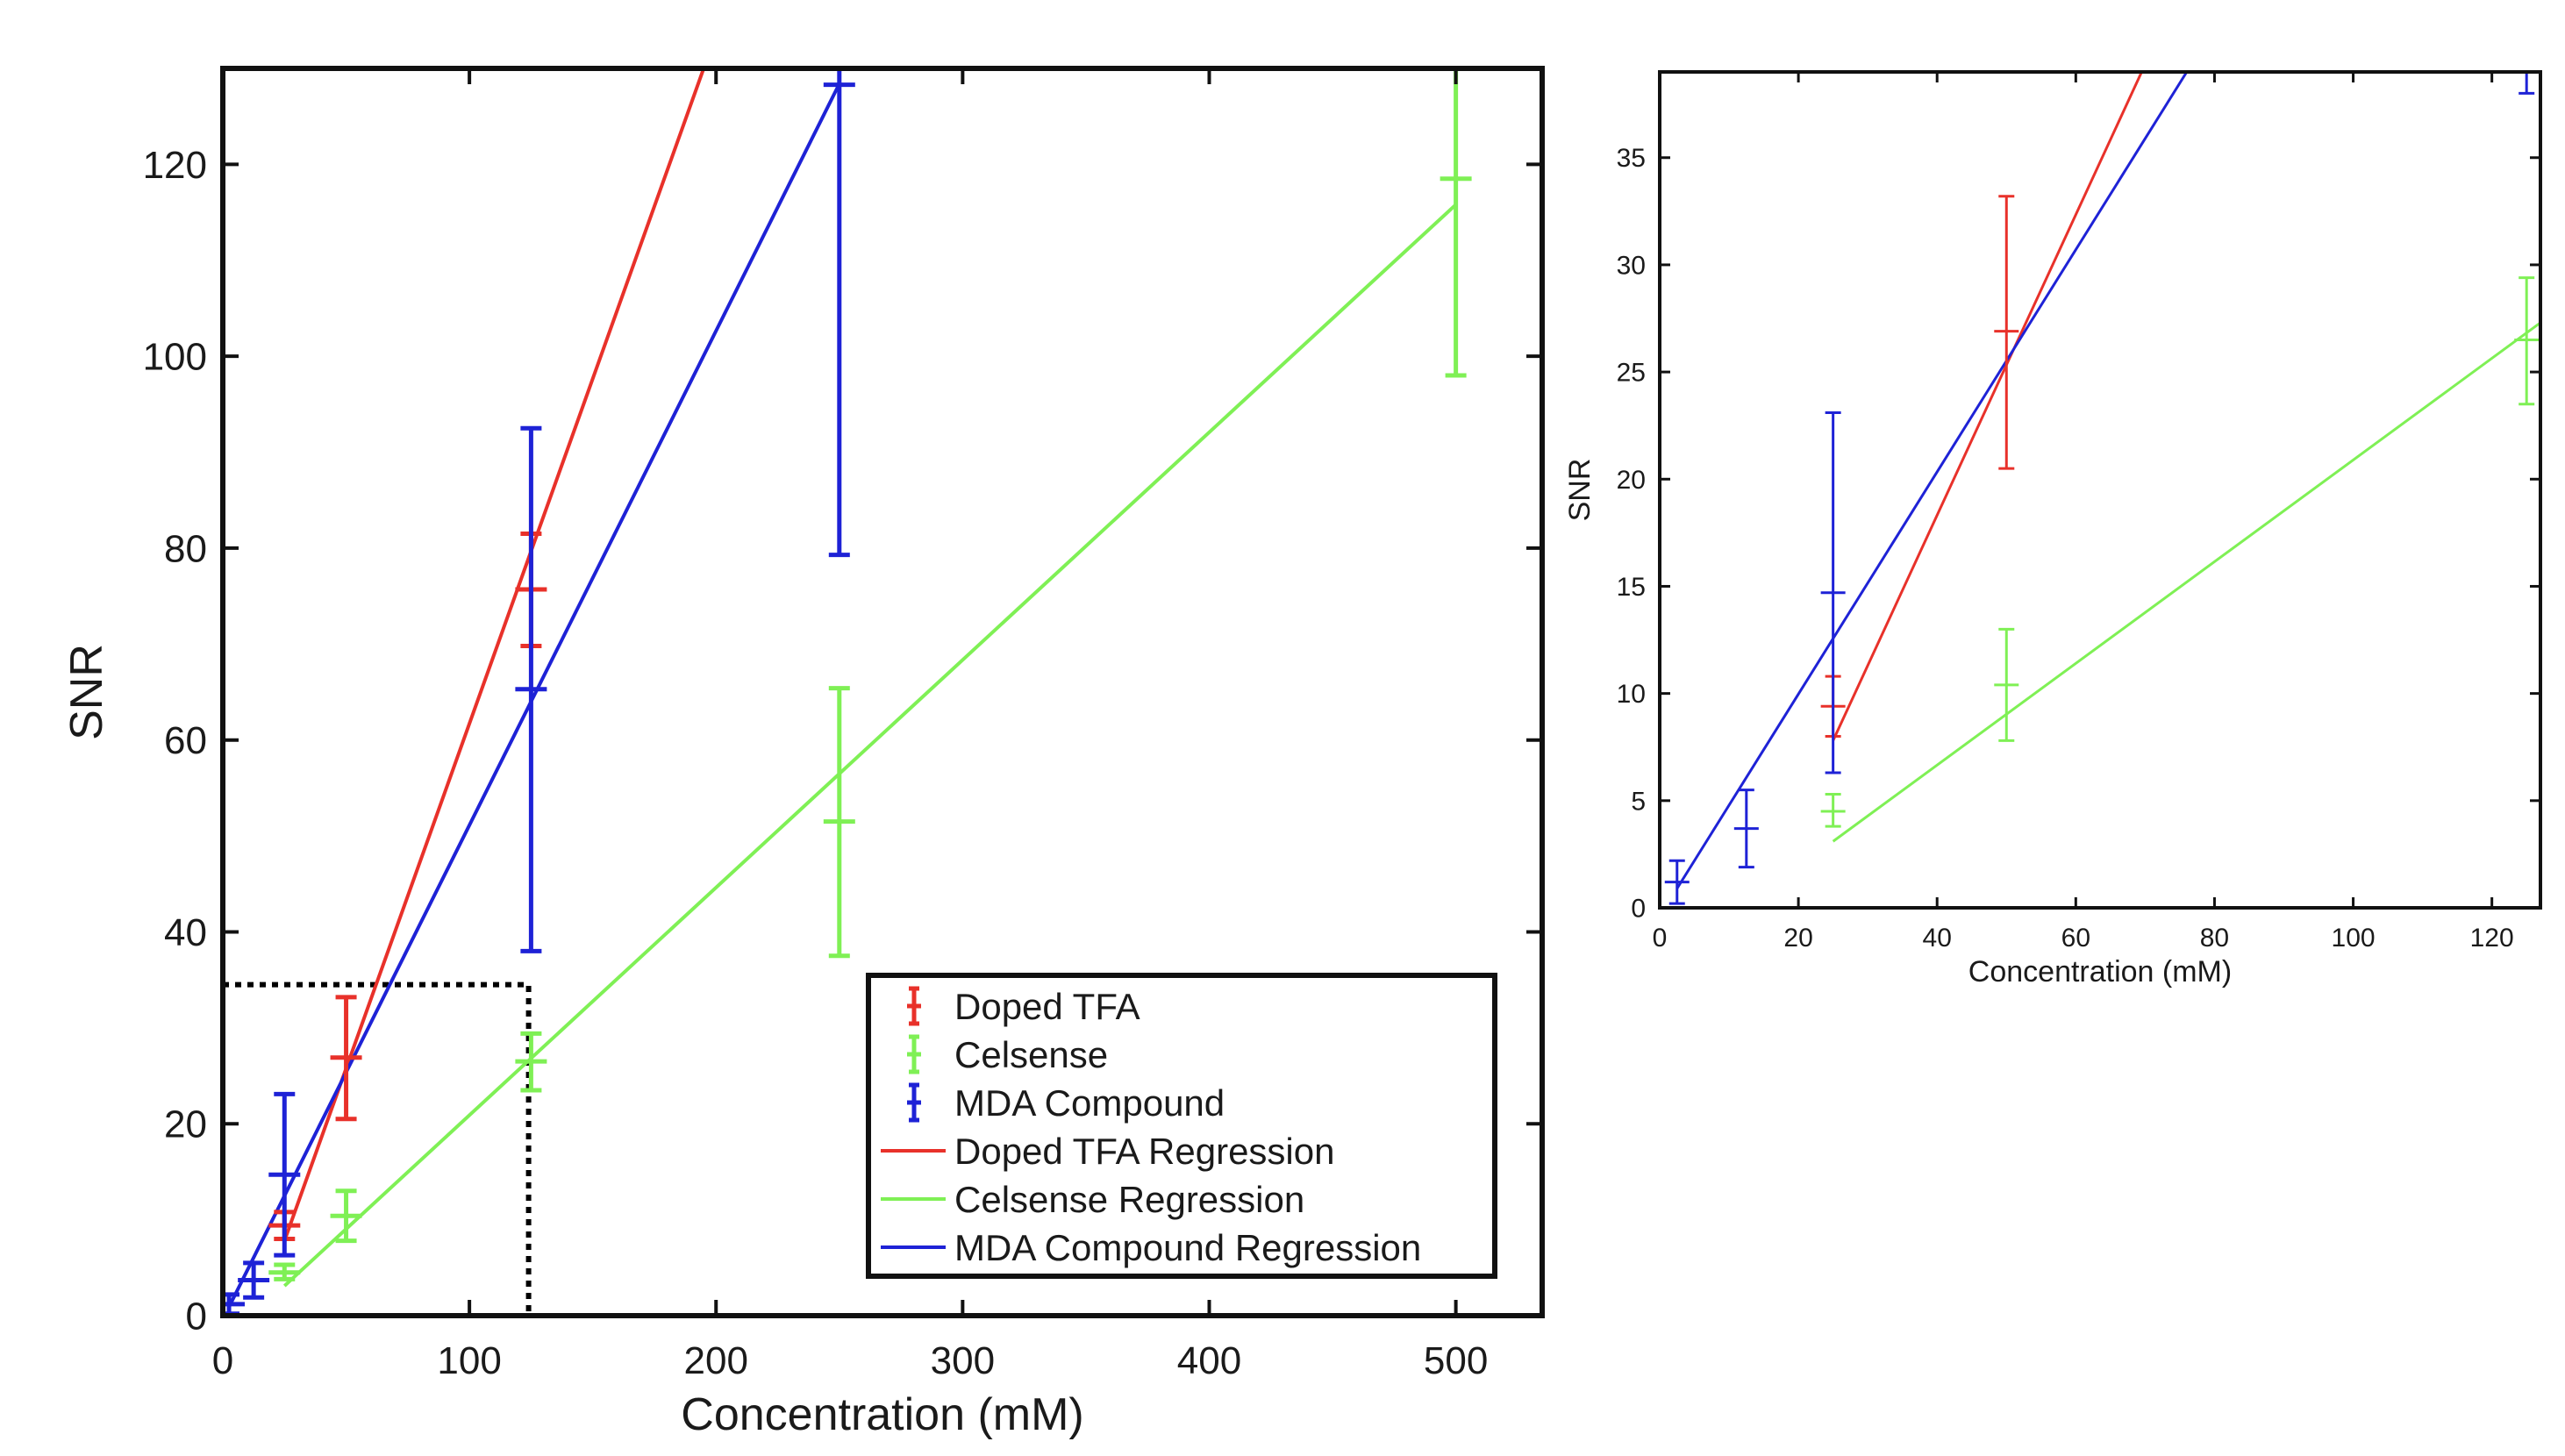  Describe the element at coordinates (377, 1148) in the screenshot. I see `zoom-region-box` at that location.